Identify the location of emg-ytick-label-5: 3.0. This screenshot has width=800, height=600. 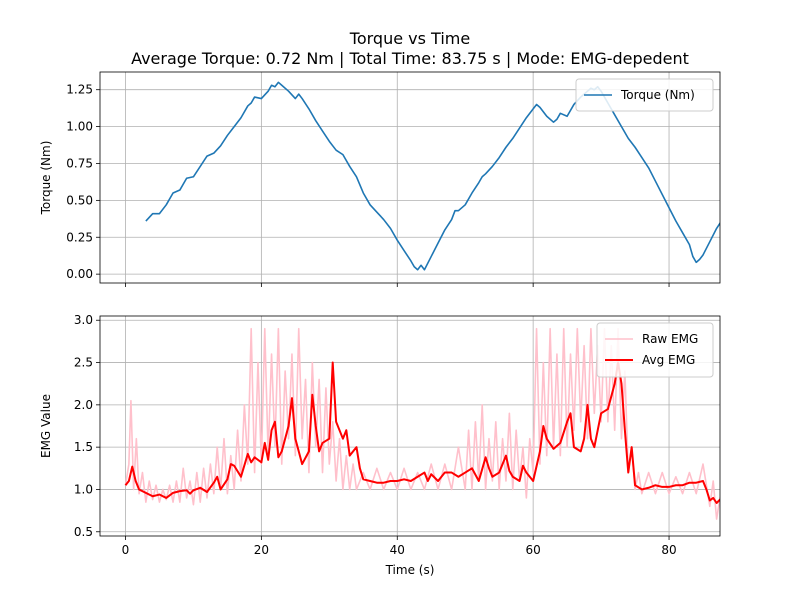
(83, 320).